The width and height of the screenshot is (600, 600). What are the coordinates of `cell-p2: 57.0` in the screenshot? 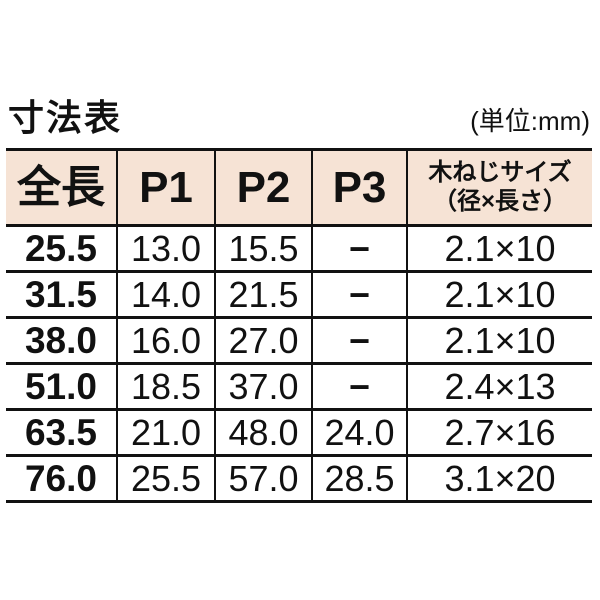 It's located at (263, 478).